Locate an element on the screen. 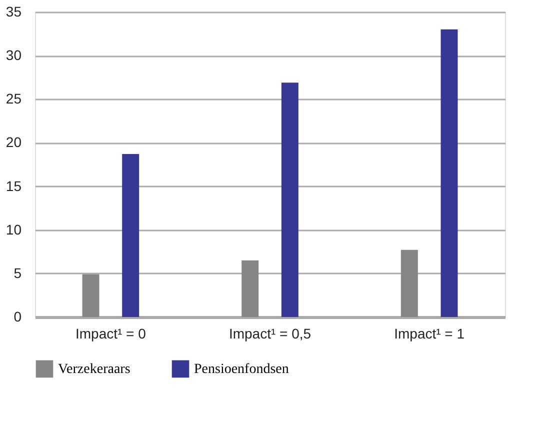 The height and width of the screenshot is (445, 549). y-tick-label: 35 is located at coordinates (14, 12).